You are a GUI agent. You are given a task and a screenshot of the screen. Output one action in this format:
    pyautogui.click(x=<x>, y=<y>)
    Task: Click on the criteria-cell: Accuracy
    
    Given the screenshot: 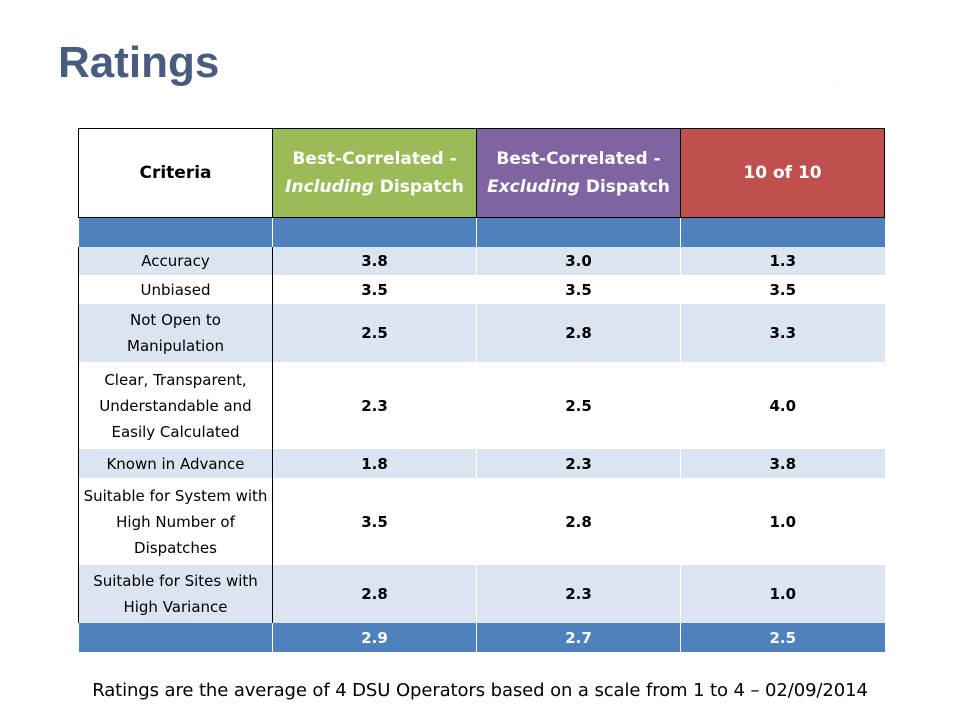 What is the action you would take?
    pyautogui.click(x=175, y=261)
    